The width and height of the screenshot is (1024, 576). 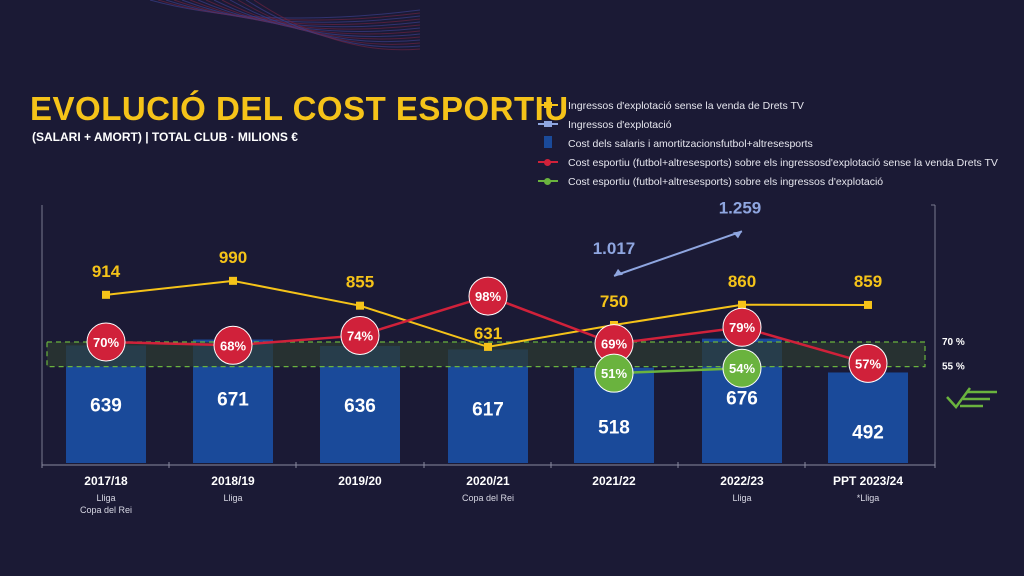 I want to click on band-label: 70 %, so click(x=953, y=342).